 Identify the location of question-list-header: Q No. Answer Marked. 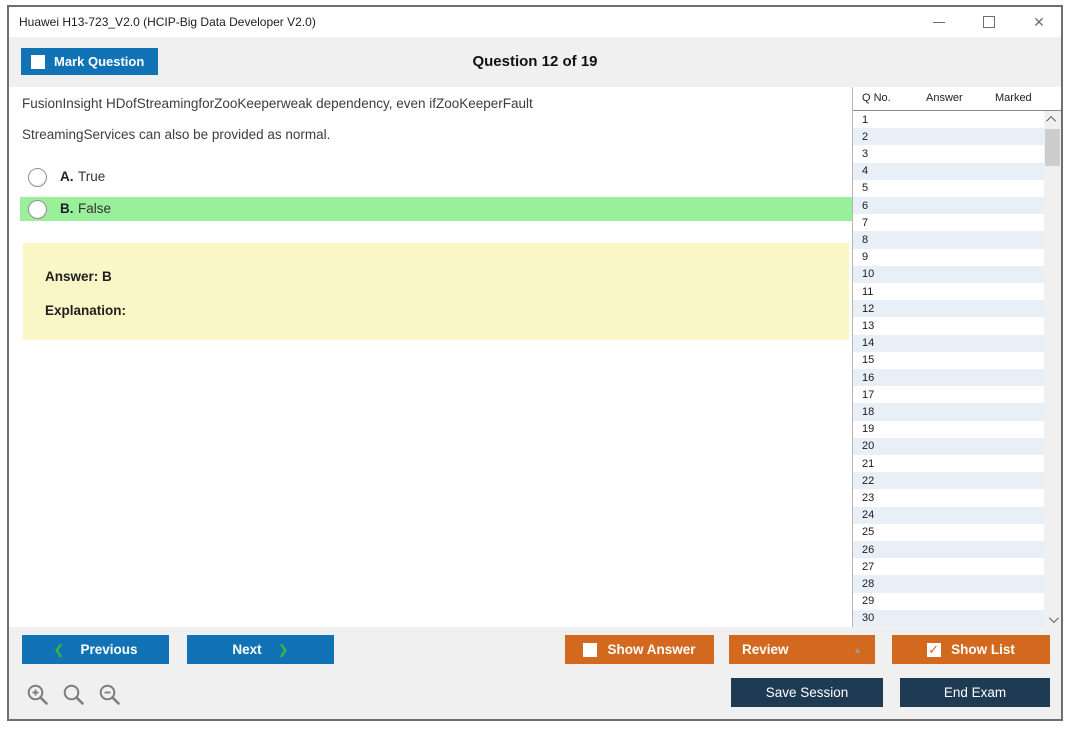
(957, 99).